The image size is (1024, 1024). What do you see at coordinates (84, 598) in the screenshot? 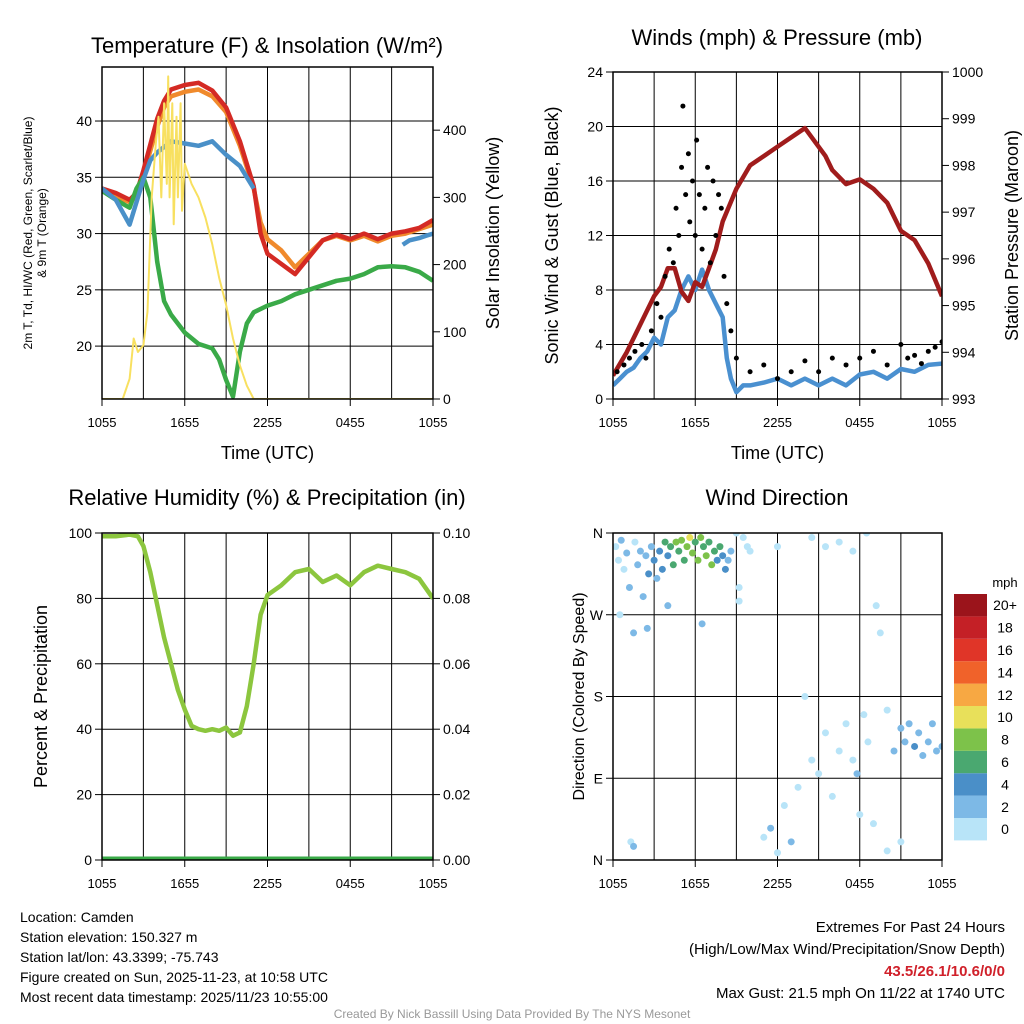
I see `y-tick-label: 80` at bounding box center [84, 598].